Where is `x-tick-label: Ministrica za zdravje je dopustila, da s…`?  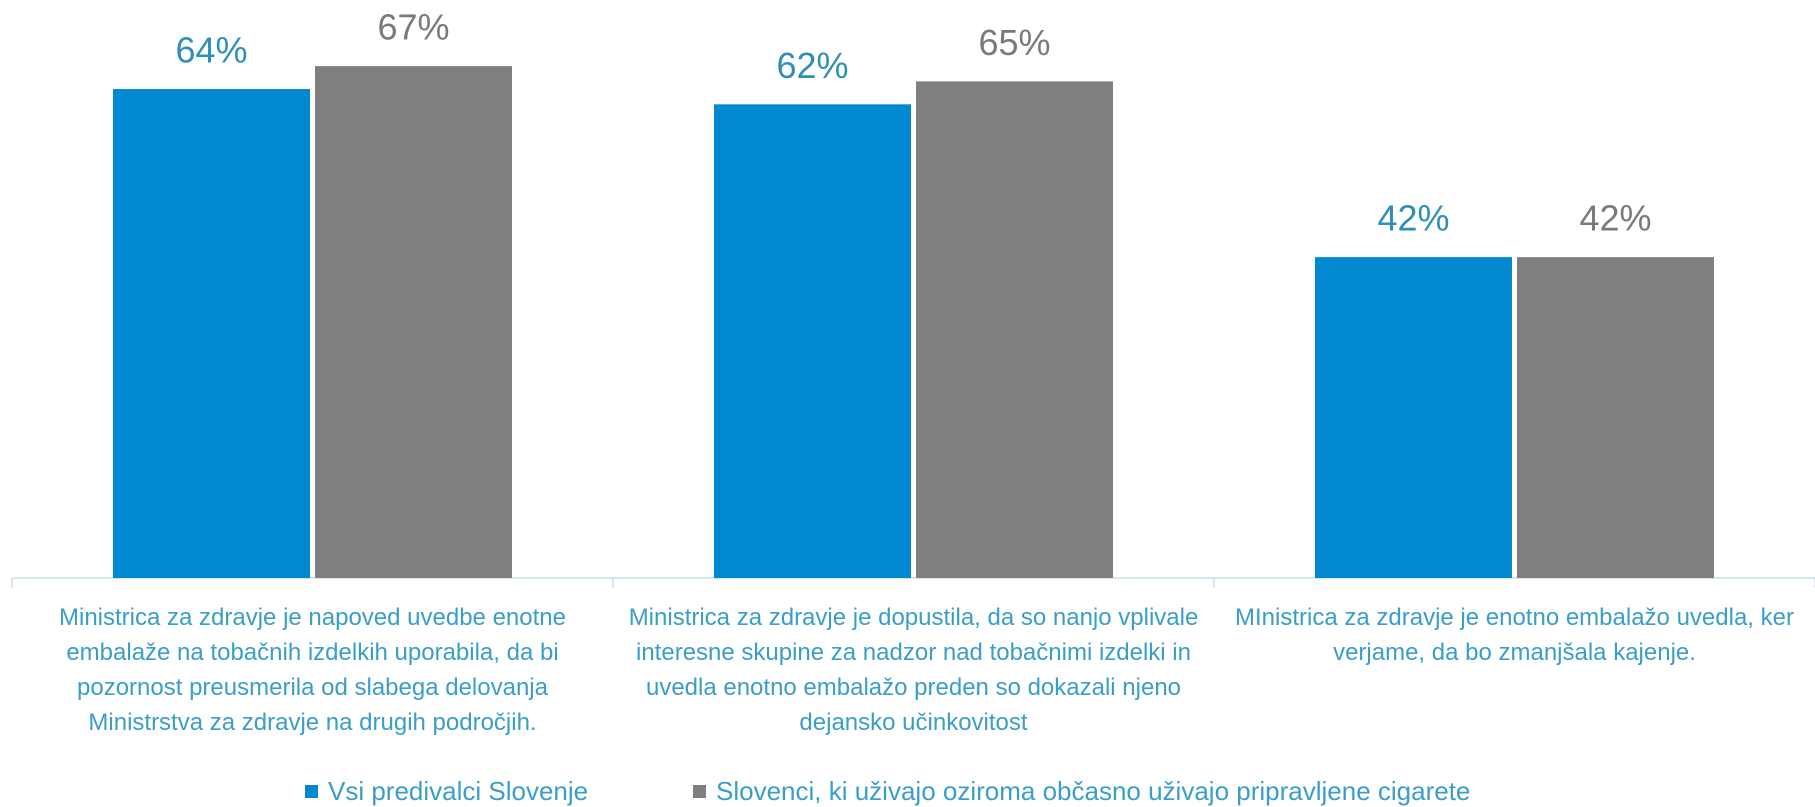 x-tick-label: Ministrica za zdravje je dopustila, da s… is located at coordinates (913, 670).